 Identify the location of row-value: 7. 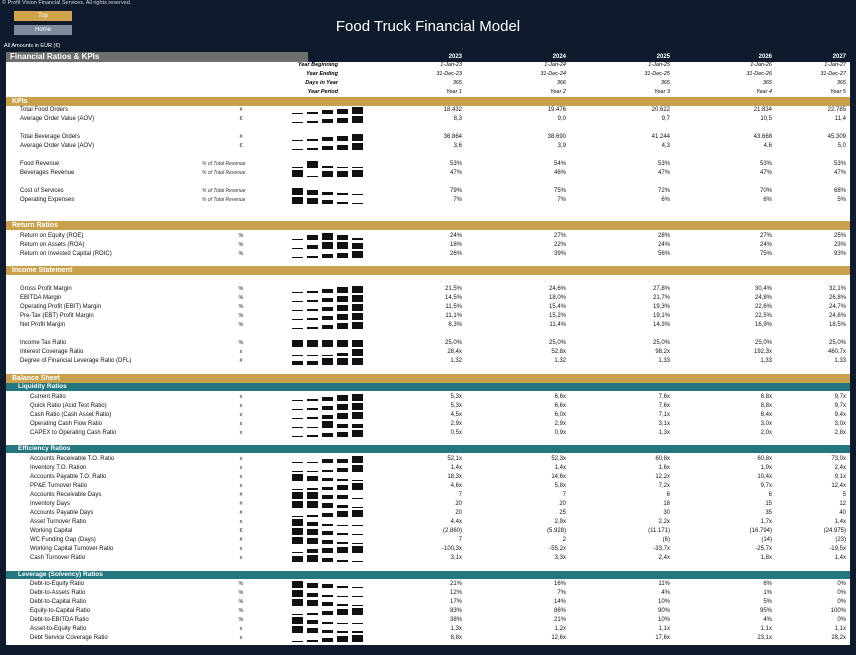
(460, 540).